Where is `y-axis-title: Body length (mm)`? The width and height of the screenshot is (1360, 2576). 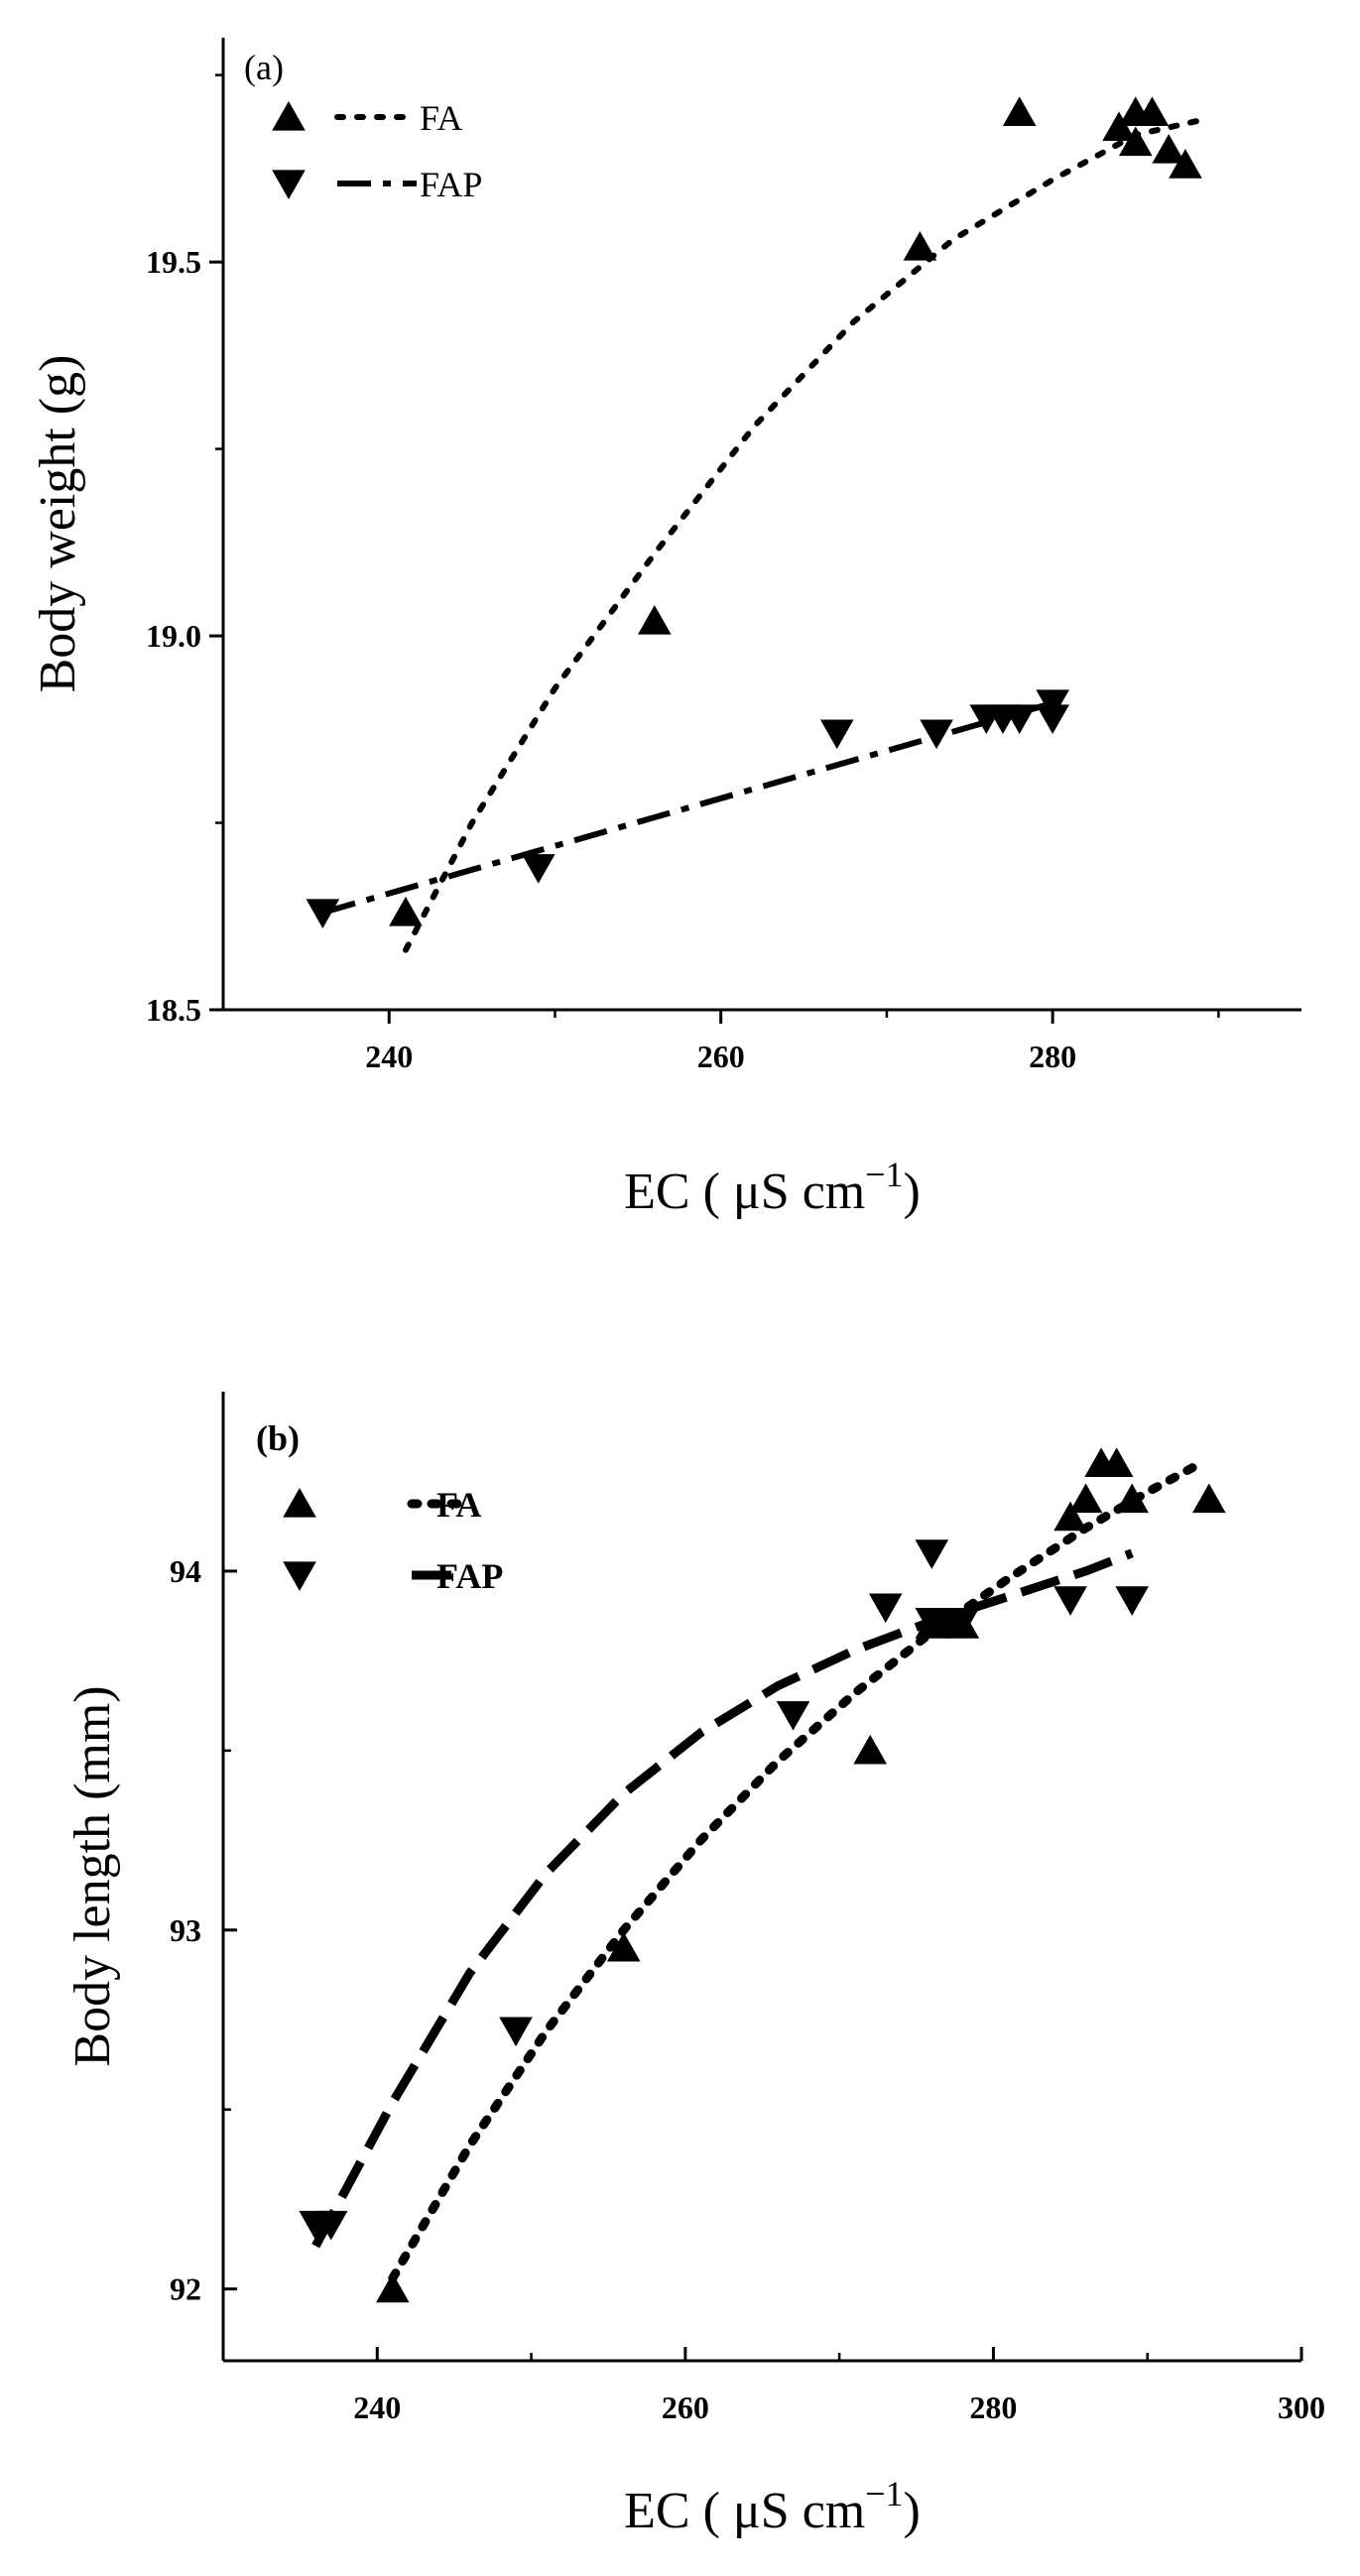 y-axis-title: Body length (mm) is located at coordinates (92, 1875).